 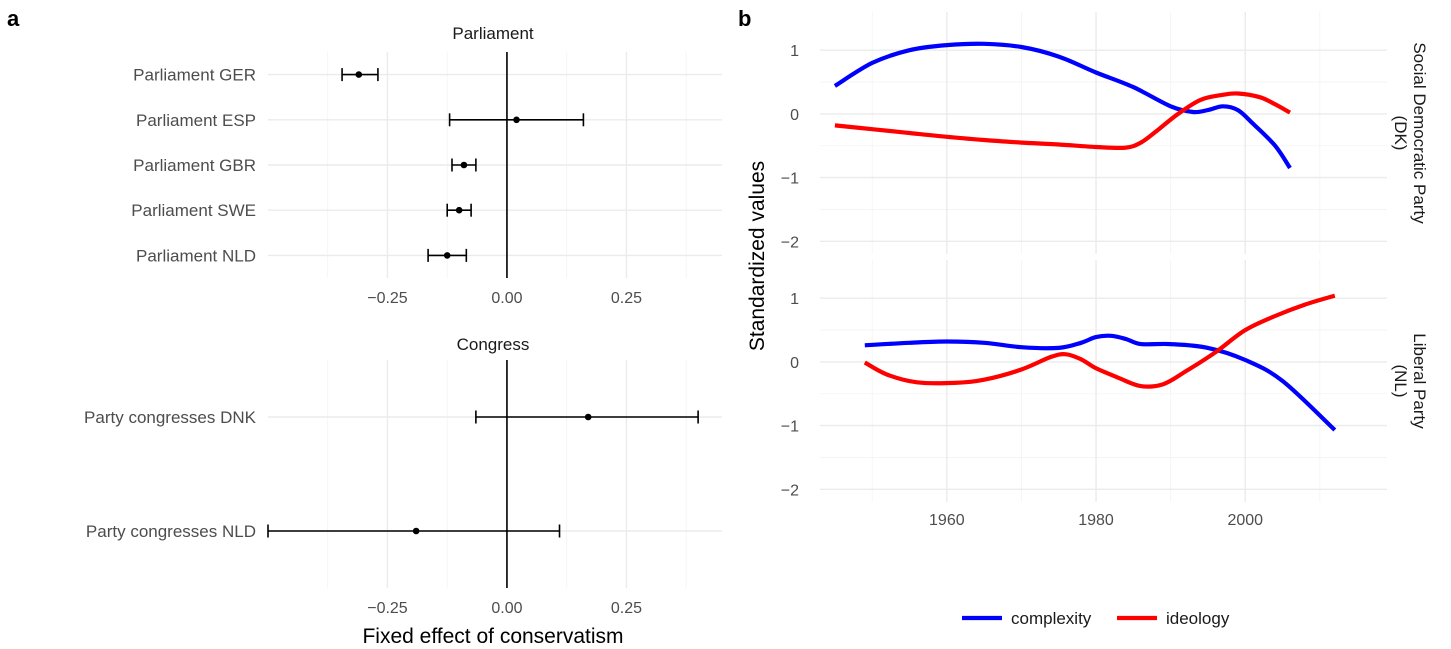 I want to click on estimate-parliament-esp, so click(x=516, y=120).